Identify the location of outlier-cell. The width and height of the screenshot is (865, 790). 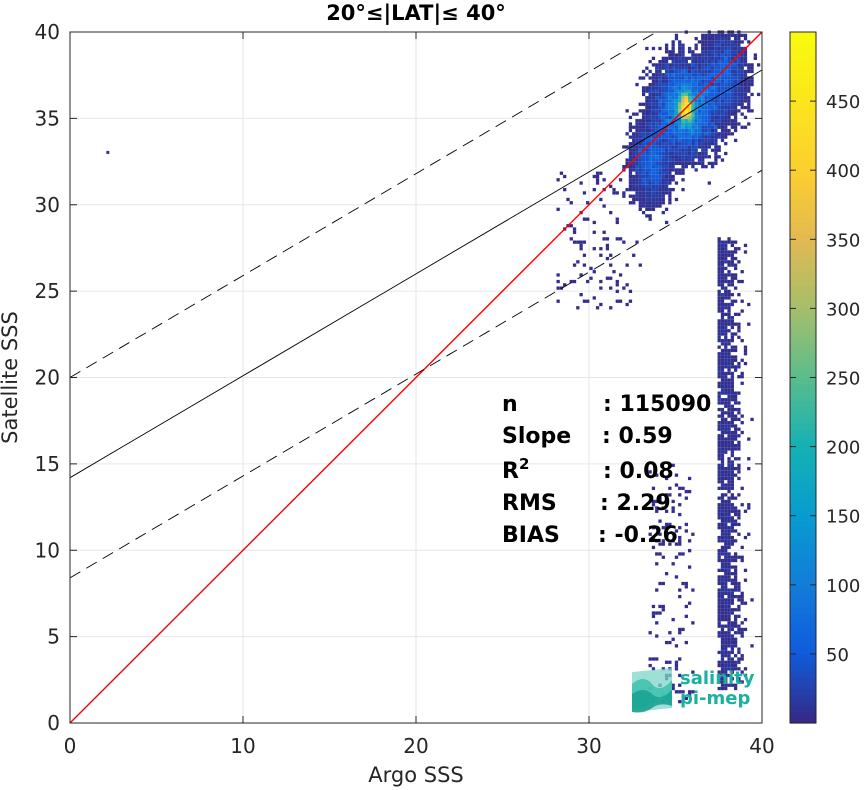
(108, 152).